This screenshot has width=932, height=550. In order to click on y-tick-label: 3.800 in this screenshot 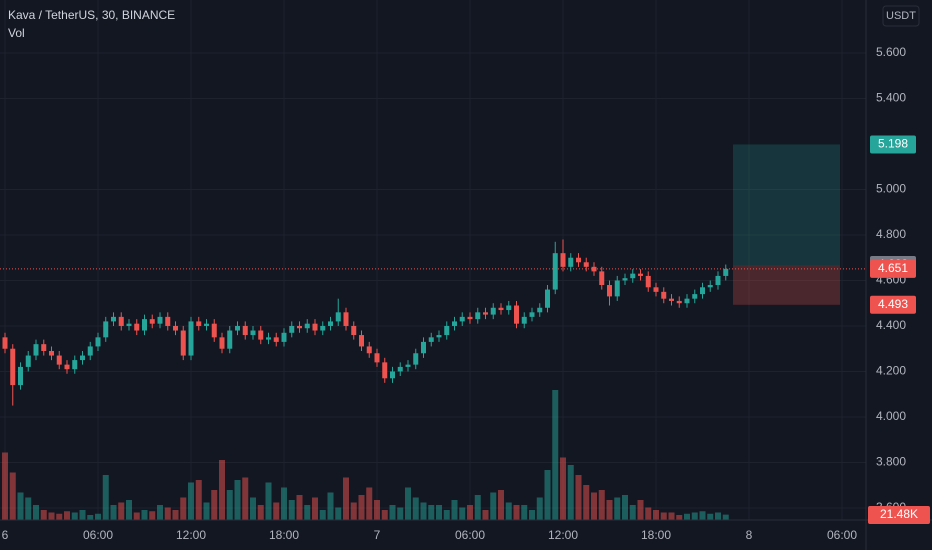, I will do `click(891, 462)`.